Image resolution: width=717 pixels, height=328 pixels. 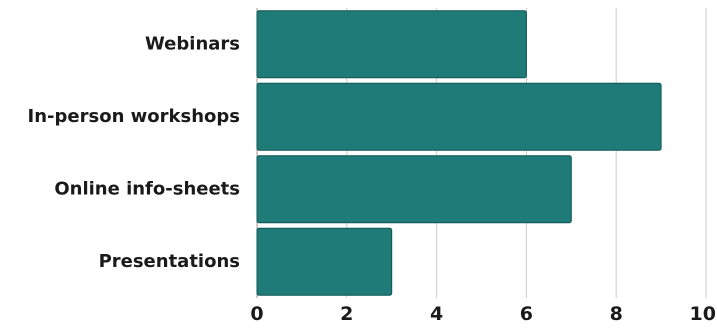 I want to click on category-label: In-person workshops, so click(x=134, y=116).